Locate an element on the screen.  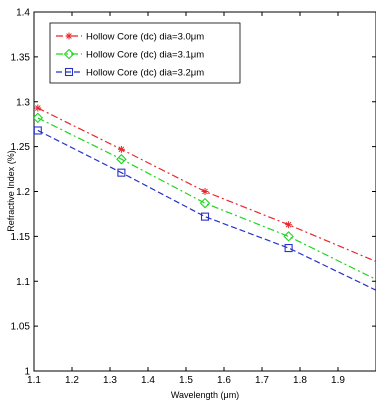
legend-box is located at coordinates (145, 53).